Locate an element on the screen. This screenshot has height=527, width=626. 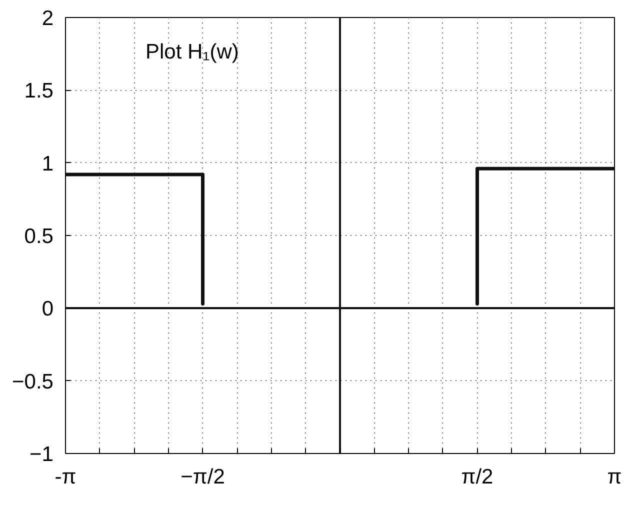
y-tick-label: 1.5 is located at coordinates (39, 91).